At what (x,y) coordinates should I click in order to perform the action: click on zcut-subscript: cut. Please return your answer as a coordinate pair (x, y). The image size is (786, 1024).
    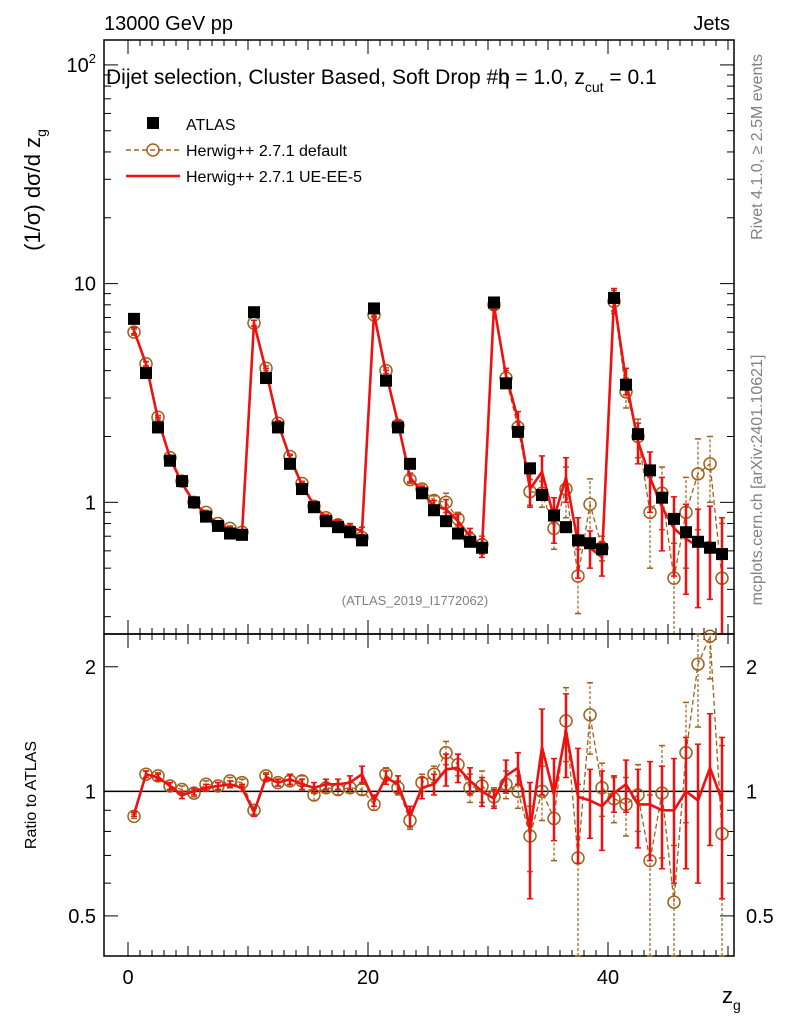
    Looking at the image, I should click on (594, 87).